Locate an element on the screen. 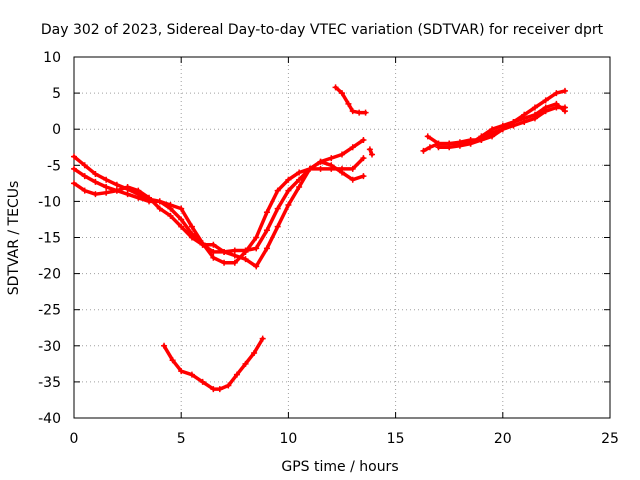 This screenshot has height=480, width=640. y-tick-label: -10 is located at coordinates (49, 202).